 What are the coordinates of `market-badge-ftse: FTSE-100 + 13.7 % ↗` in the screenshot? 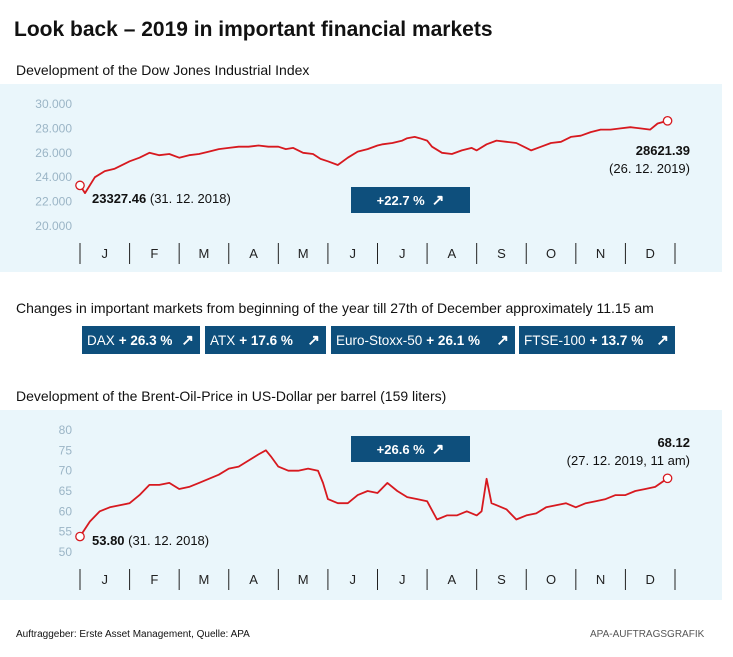 It's located at (597, 340).